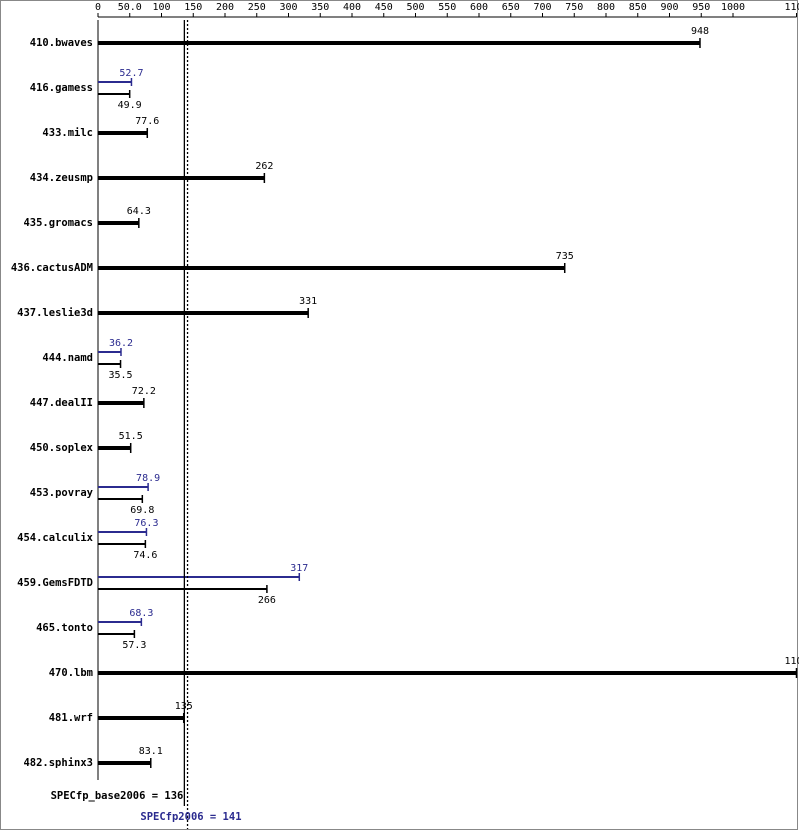 The width and height of the screenshot is (799, 831). Describe the element at coordinates (130, 105) in the screenshot. I see `value-label: 49.9` at that location.